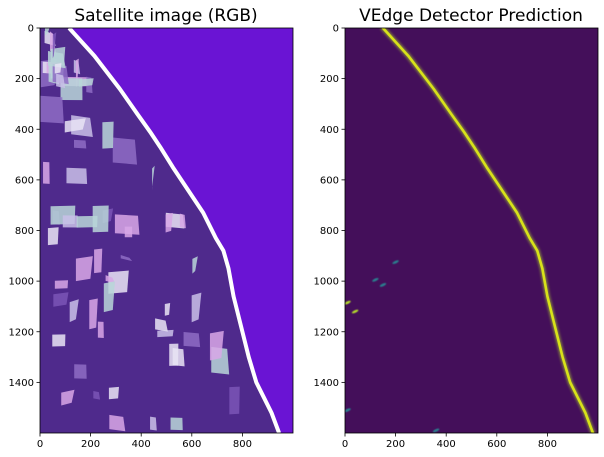 The image size is (604, 457). Describe the element at coordinates (329, 231) in the screenshot. I see `pred-y-tick-label: 800` at that location.